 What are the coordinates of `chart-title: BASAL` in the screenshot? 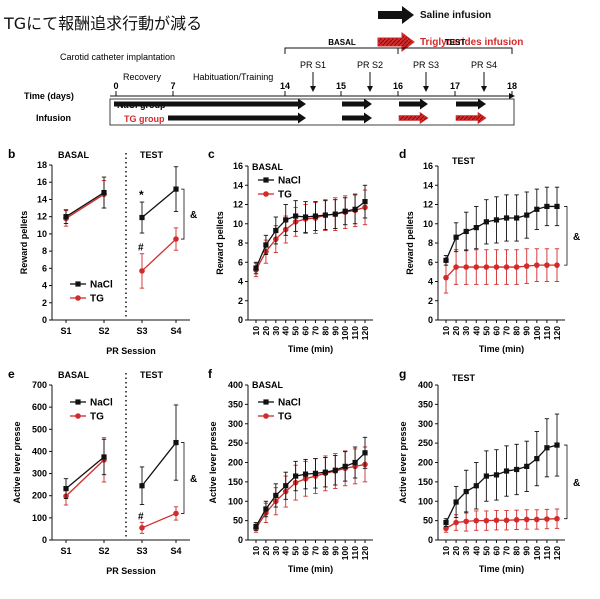 It's located at (268, 385).